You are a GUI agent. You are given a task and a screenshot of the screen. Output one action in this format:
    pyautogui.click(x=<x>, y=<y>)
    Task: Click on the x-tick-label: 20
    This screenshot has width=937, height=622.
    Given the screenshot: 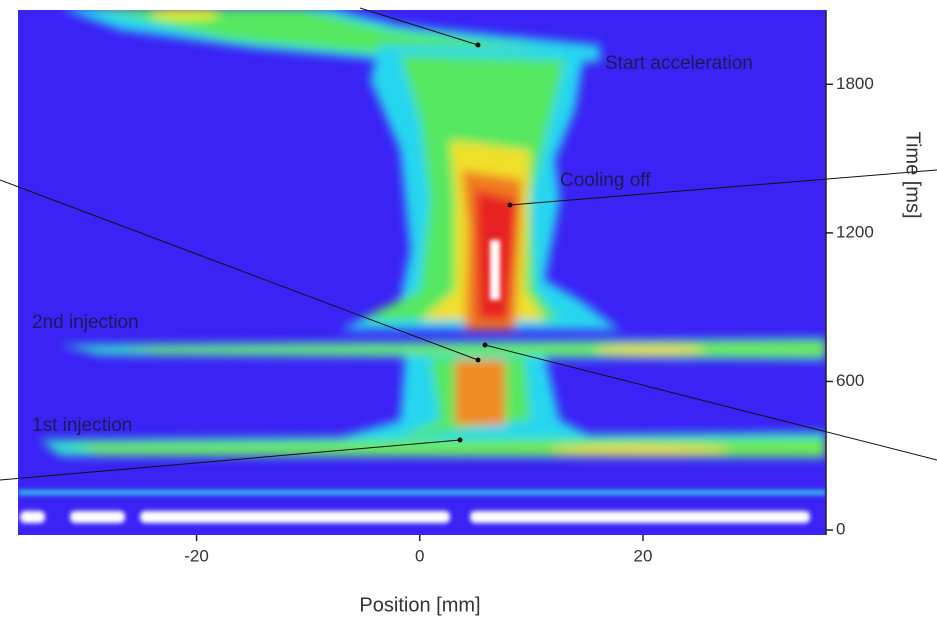 What is the action you would take?
    pyautogui.click(x=643, y=555)
    